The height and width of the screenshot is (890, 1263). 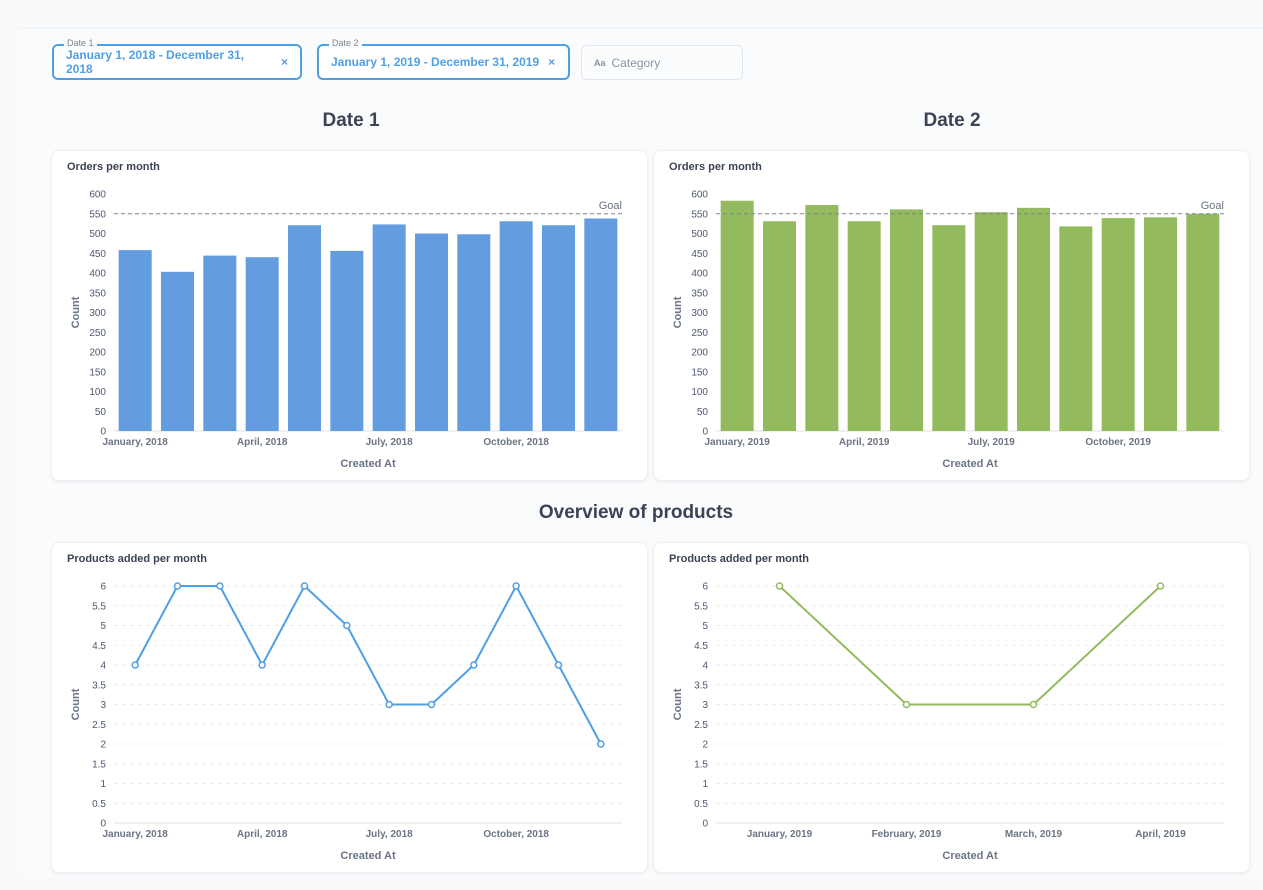 I want to click on y-tick-label: 200, so click(x=699, y=353).